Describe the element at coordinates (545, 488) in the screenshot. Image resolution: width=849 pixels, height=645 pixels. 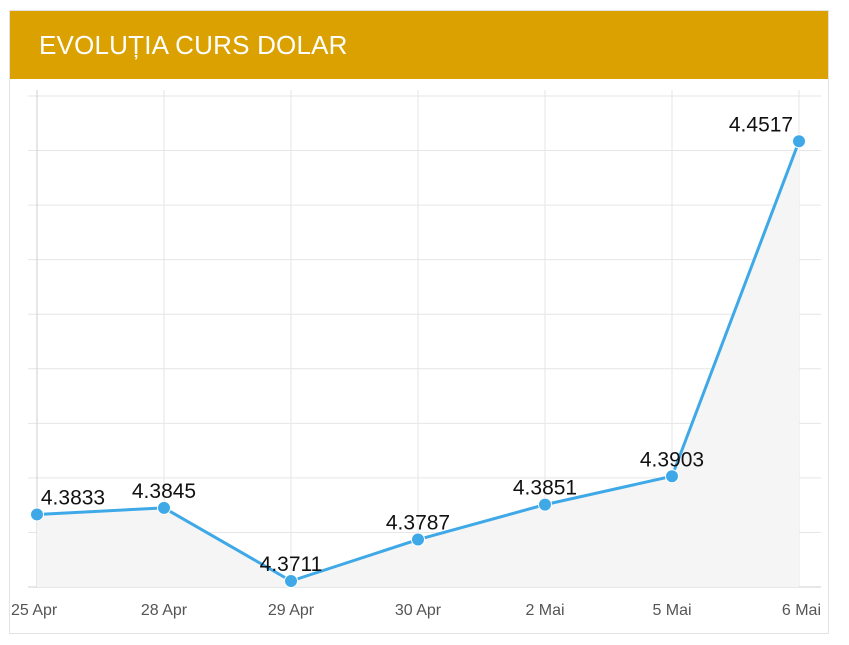
I see `data-label: 4.3851` at that location.